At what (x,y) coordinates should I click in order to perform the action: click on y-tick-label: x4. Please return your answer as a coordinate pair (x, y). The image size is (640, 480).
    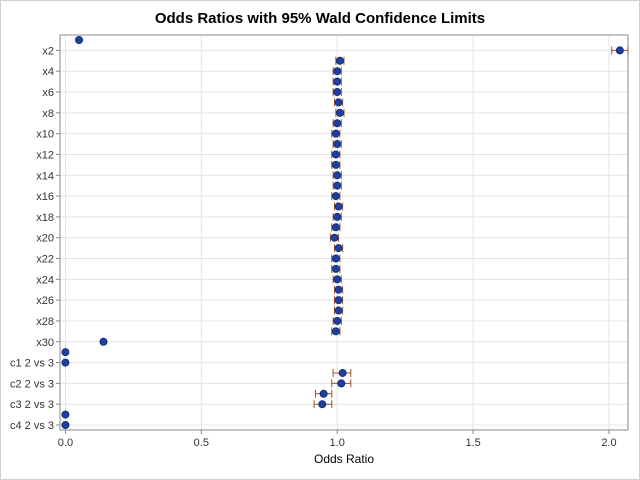
    Looking at the image, I should click on (48, 72).